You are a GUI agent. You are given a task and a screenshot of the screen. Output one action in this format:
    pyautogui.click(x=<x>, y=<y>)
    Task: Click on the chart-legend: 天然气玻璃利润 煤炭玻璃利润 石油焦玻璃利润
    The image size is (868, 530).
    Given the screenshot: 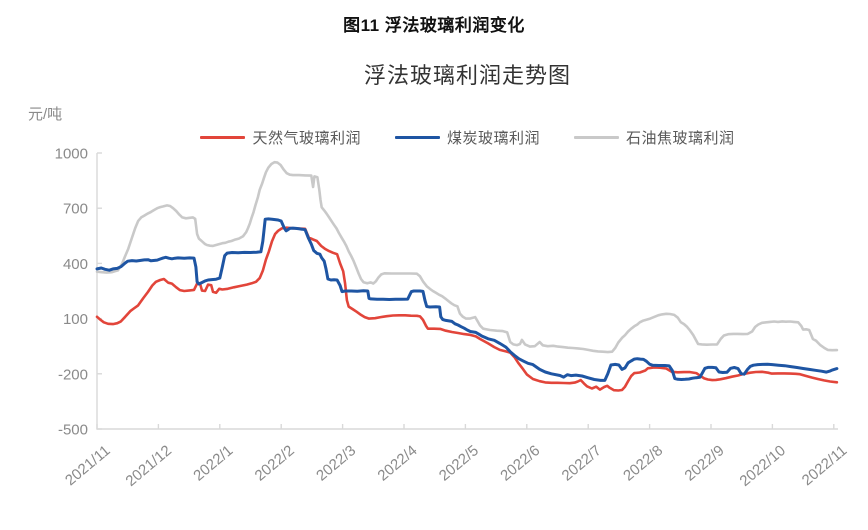 What is the action you would take?
    pyautogui.click(x=467, y=137)
    